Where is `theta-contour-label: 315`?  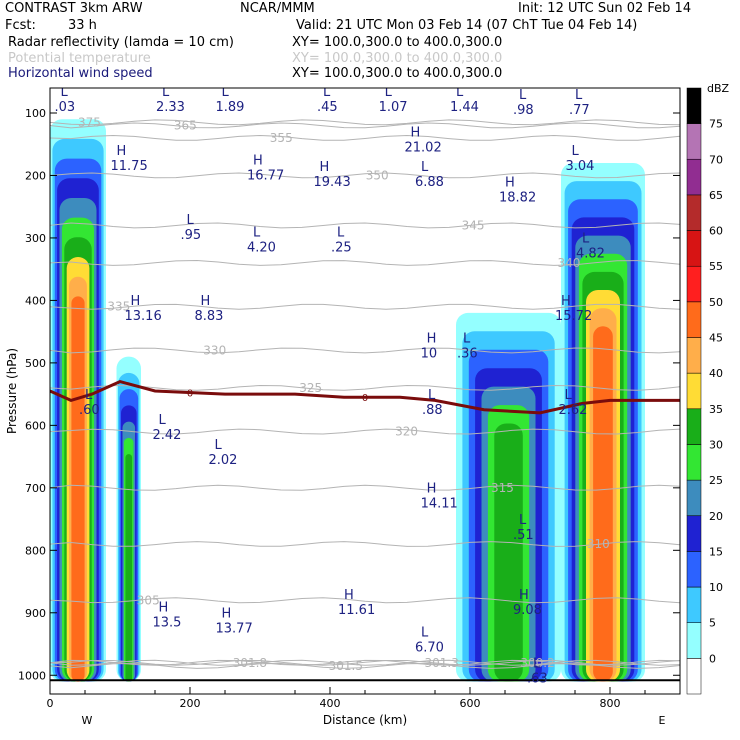 theta-contour-label: 315 is located at coordinates (502, 488).